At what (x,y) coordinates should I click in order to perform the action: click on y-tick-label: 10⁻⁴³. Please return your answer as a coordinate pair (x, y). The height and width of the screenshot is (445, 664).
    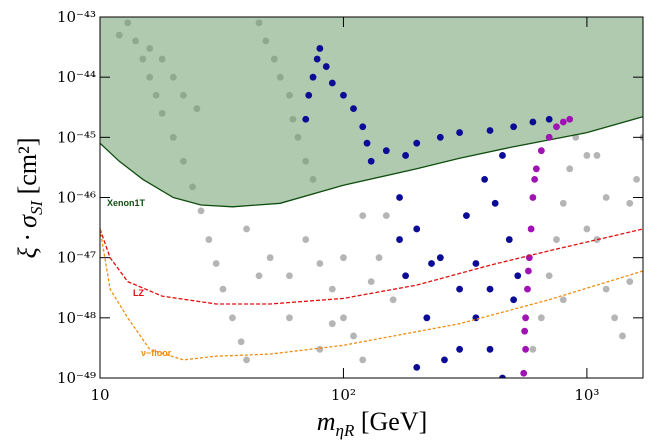
    Looking at the image, I should click on (76, 17).